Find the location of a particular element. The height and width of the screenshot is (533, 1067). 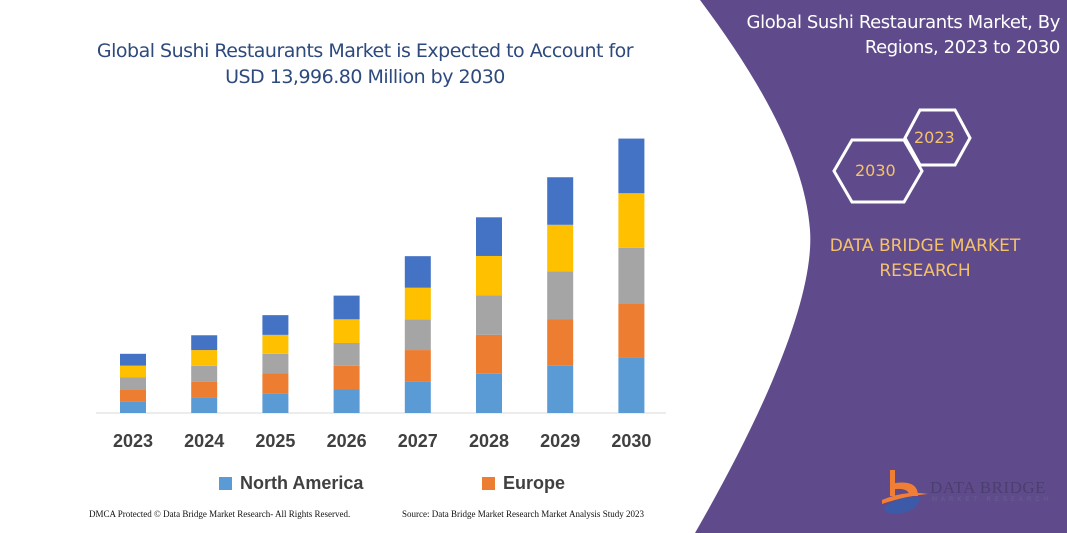

x-tick-label: 2027 is located at coordinates (418, 441).